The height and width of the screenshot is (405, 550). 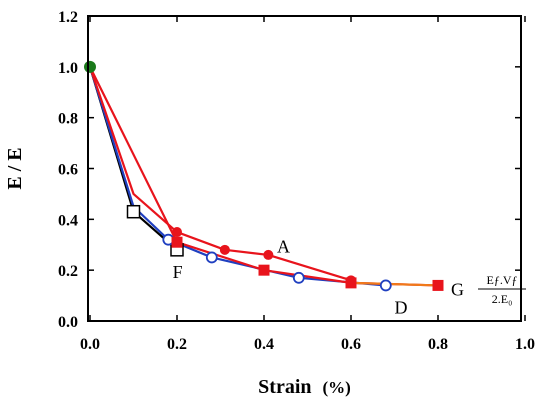 What do you see at coordinates (68, 271) in the screenshot?
I see `y-tick-label: 0.2` at bounding box center [68, 271].